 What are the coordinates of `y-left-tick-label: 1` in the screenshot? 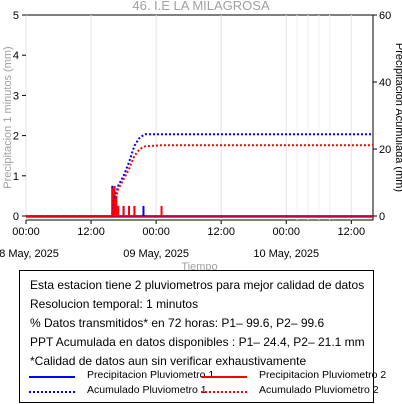 It's located at (16, 177).